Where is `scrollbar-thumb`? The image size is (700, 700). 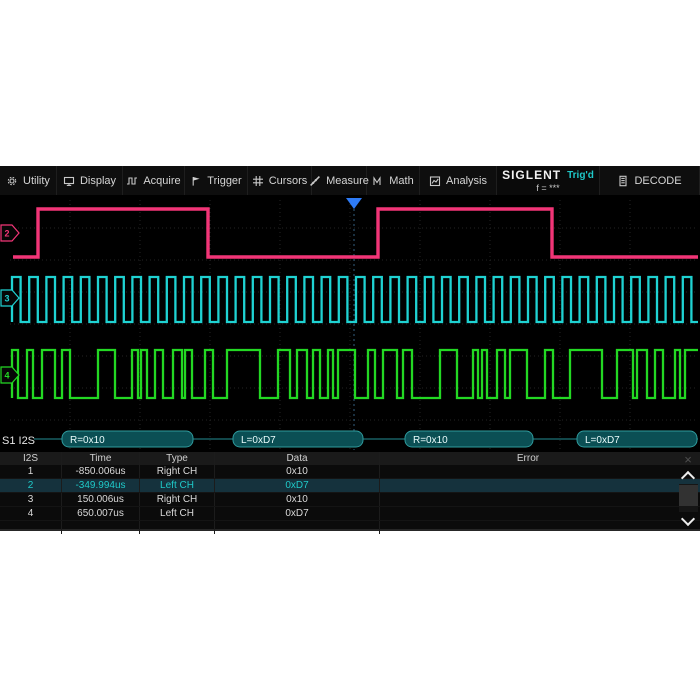 scrollbar-thumb is located at coordinates (688, 495).